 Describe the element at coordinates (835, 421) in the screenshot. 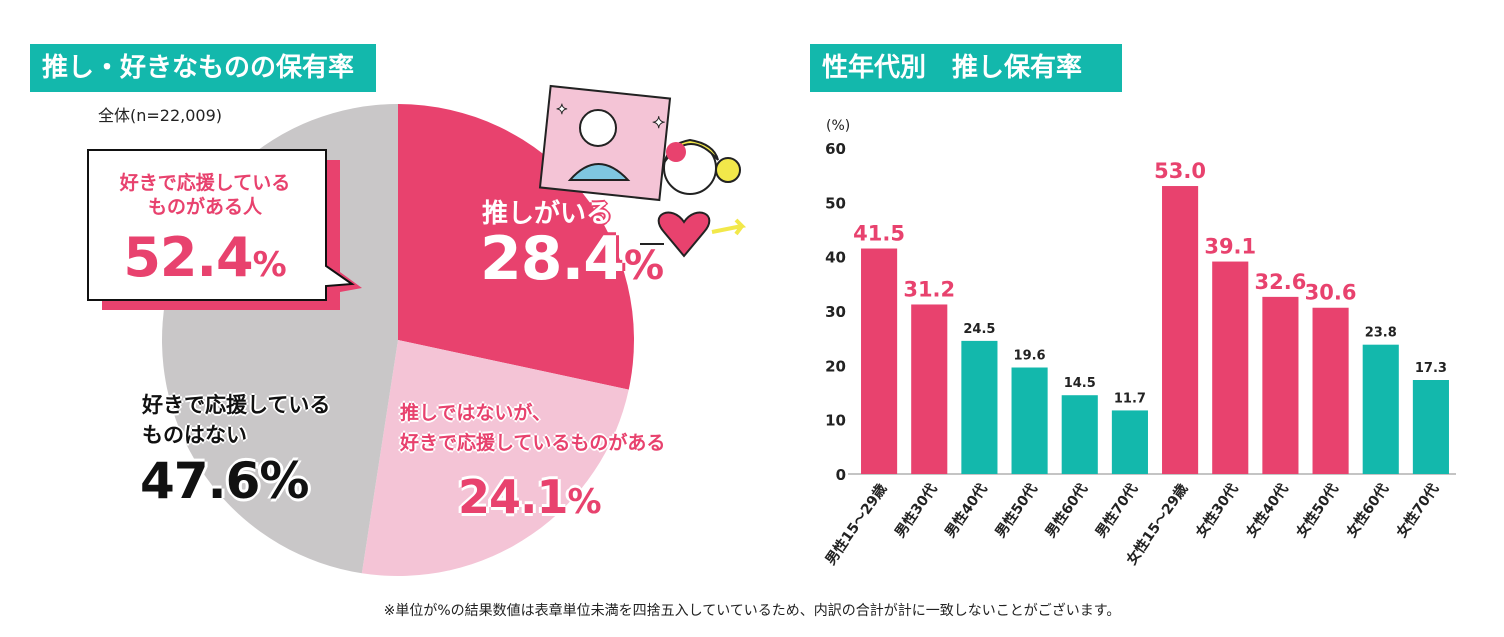

I see `y-tick-label: 10` at that location.